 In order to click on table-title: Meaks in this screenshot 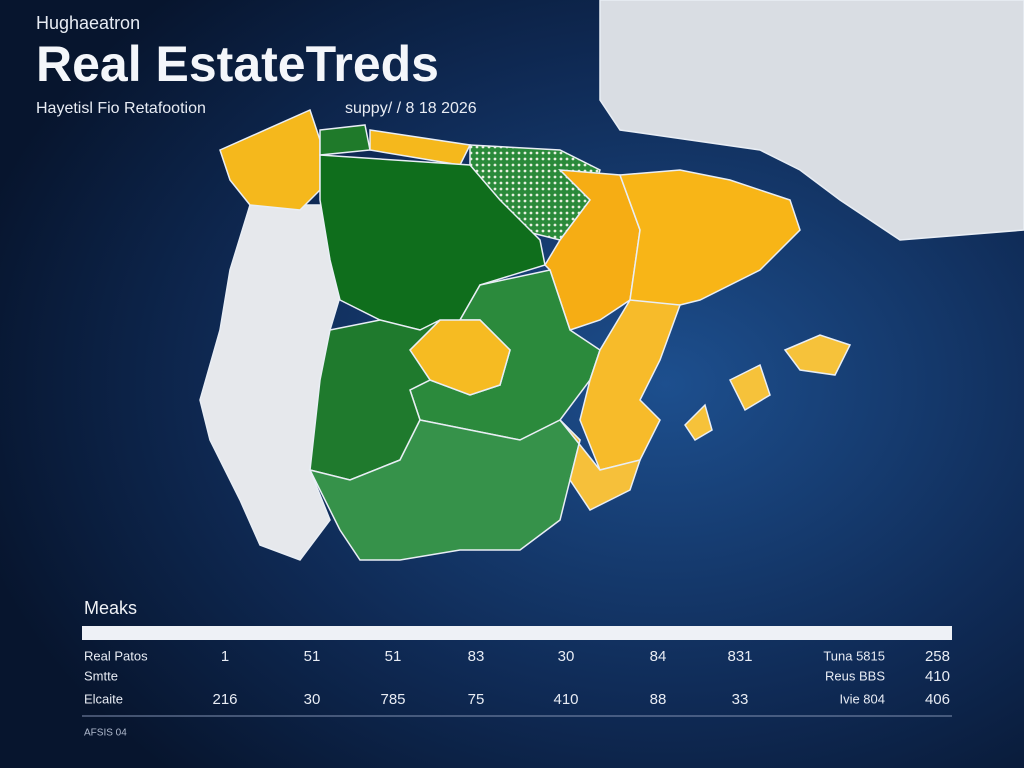, I will do `click(110, 608)`.